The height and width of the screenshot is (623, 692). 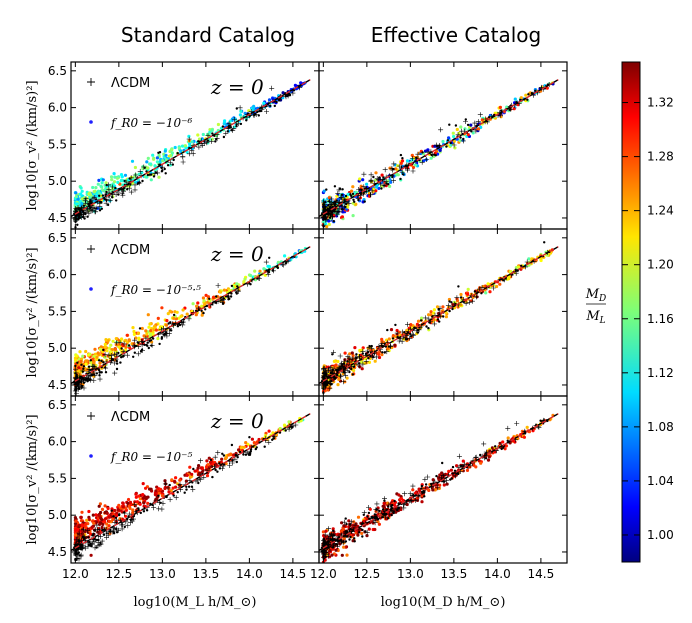 I want to click on legend-label-lcdm: ΛCDM, so click(x=130, y=83).